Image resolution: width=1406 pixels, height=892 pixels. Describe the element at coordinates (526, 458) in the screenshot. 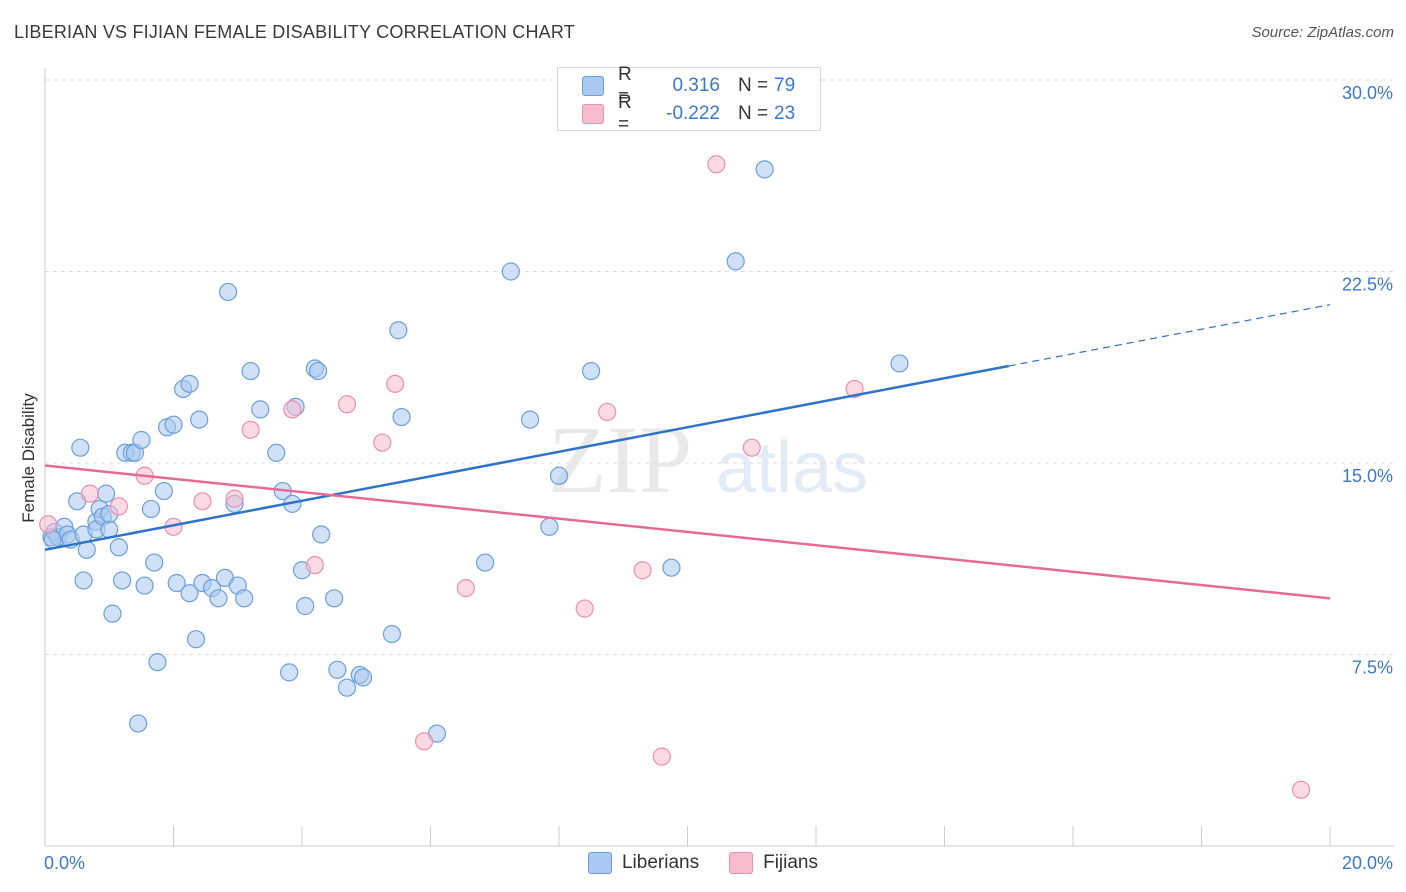

I see `liberian-trend-line` at that location.